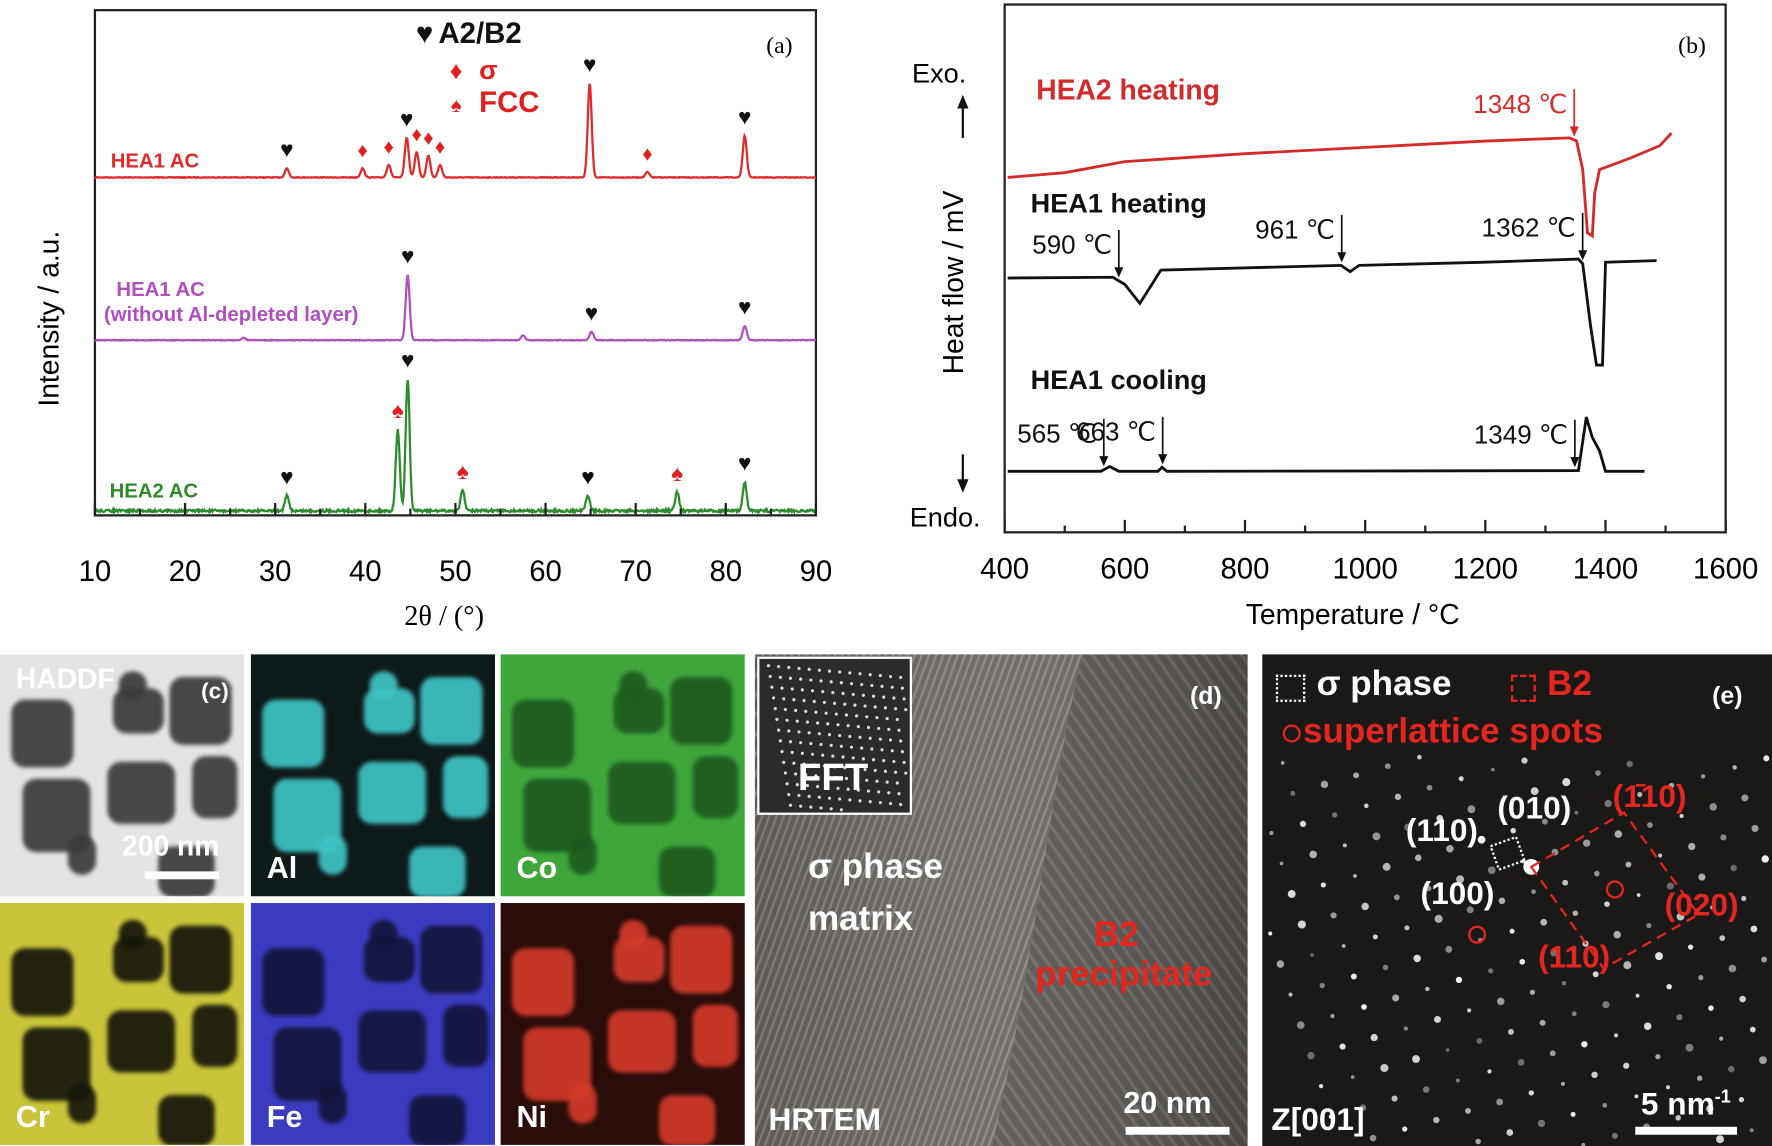 Image resolution: width=1772 pixels, height=1146 pixels. I want to click on xrd-x-tick-label: 50, so click(455, 571).